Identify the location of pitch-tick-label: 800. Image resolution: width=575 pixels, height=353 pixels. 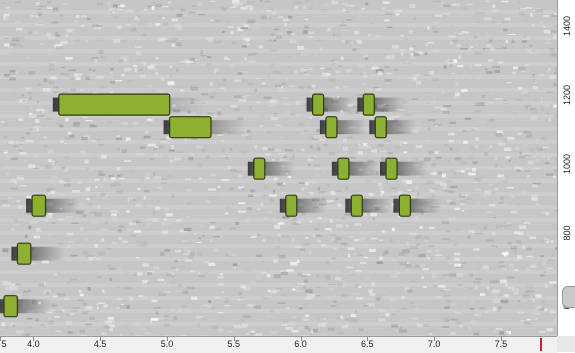
(567, 233).